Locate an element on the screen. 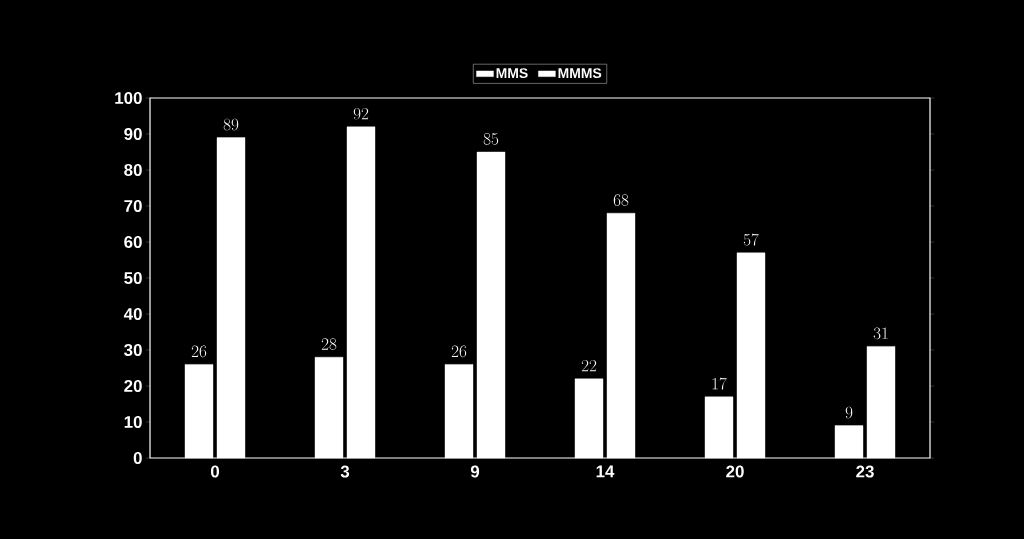 This screenshot has width=1024, height=539. data-label: 28 is located at coordinates (329, 344).